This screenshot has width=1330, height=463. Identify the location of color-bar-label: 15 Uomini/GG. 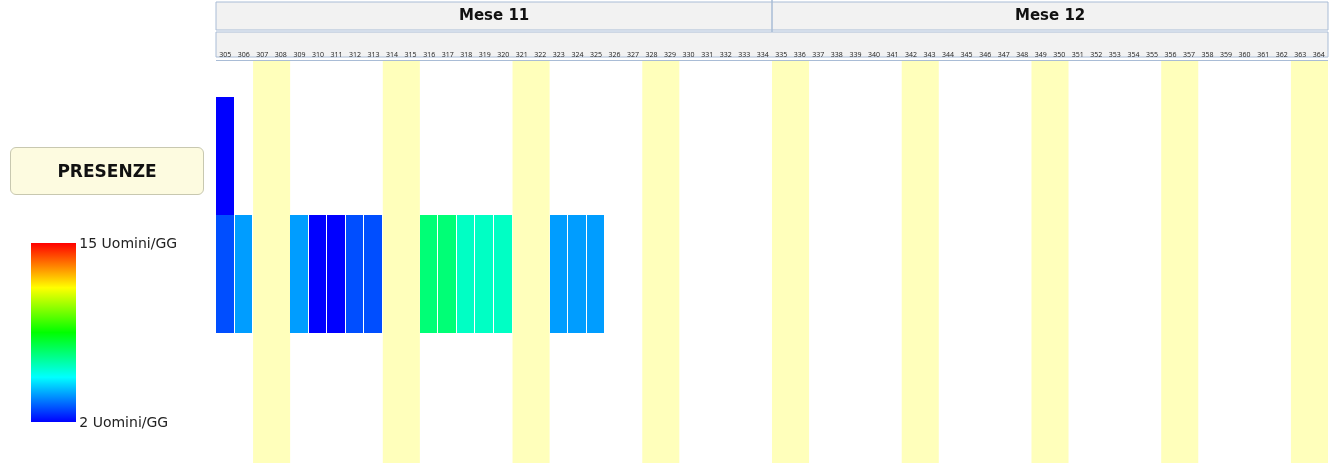
(128, 242).